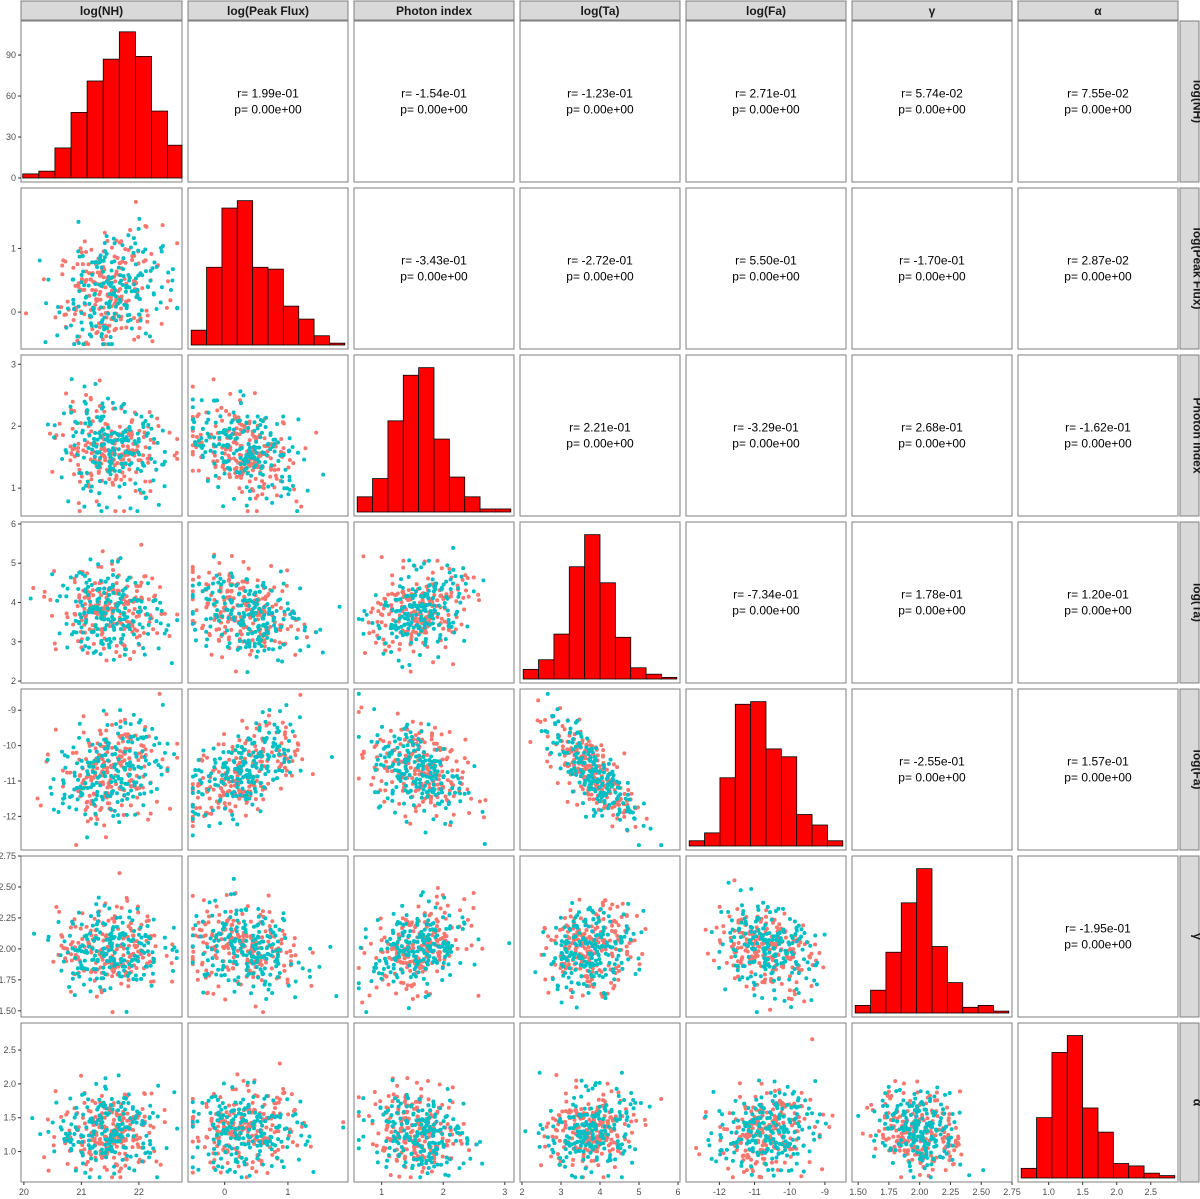 This screenshot has width=1200, height=1199. I want to click on panel-border, so click(1098, 769).